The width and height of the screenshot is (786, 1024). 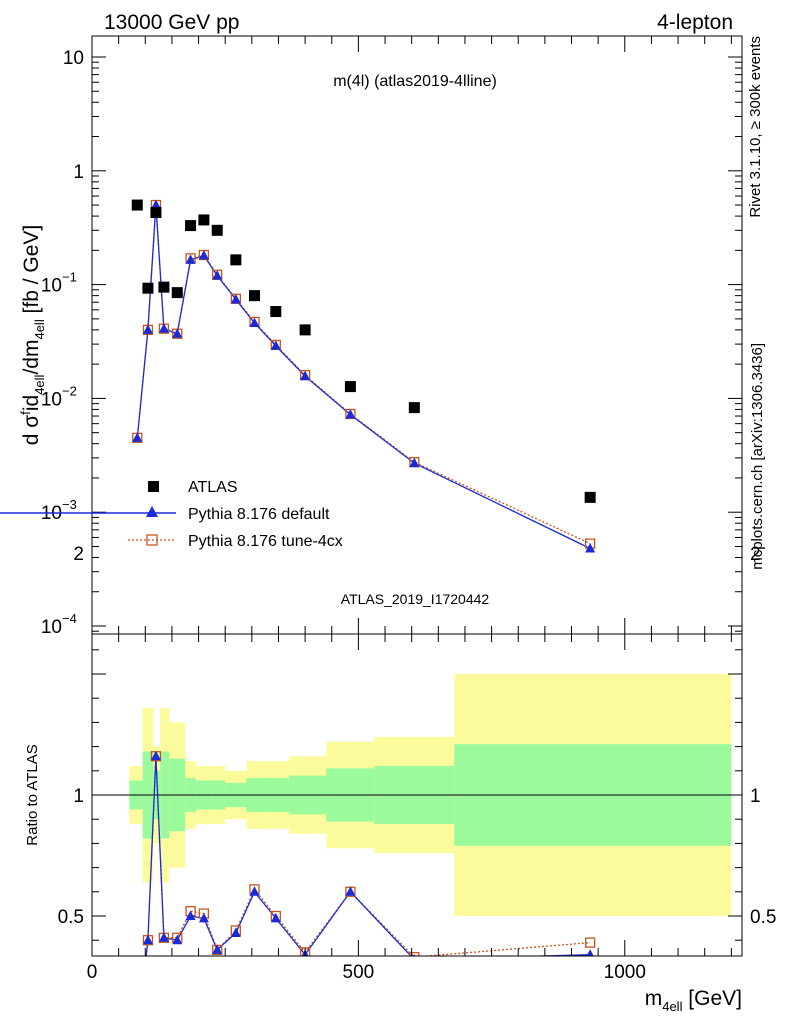 What do you see at coordinates (693, 1000) in the screenshot?
I see `x-axis-label: m4ell [GeV]` at bounding box center [693, 1000].